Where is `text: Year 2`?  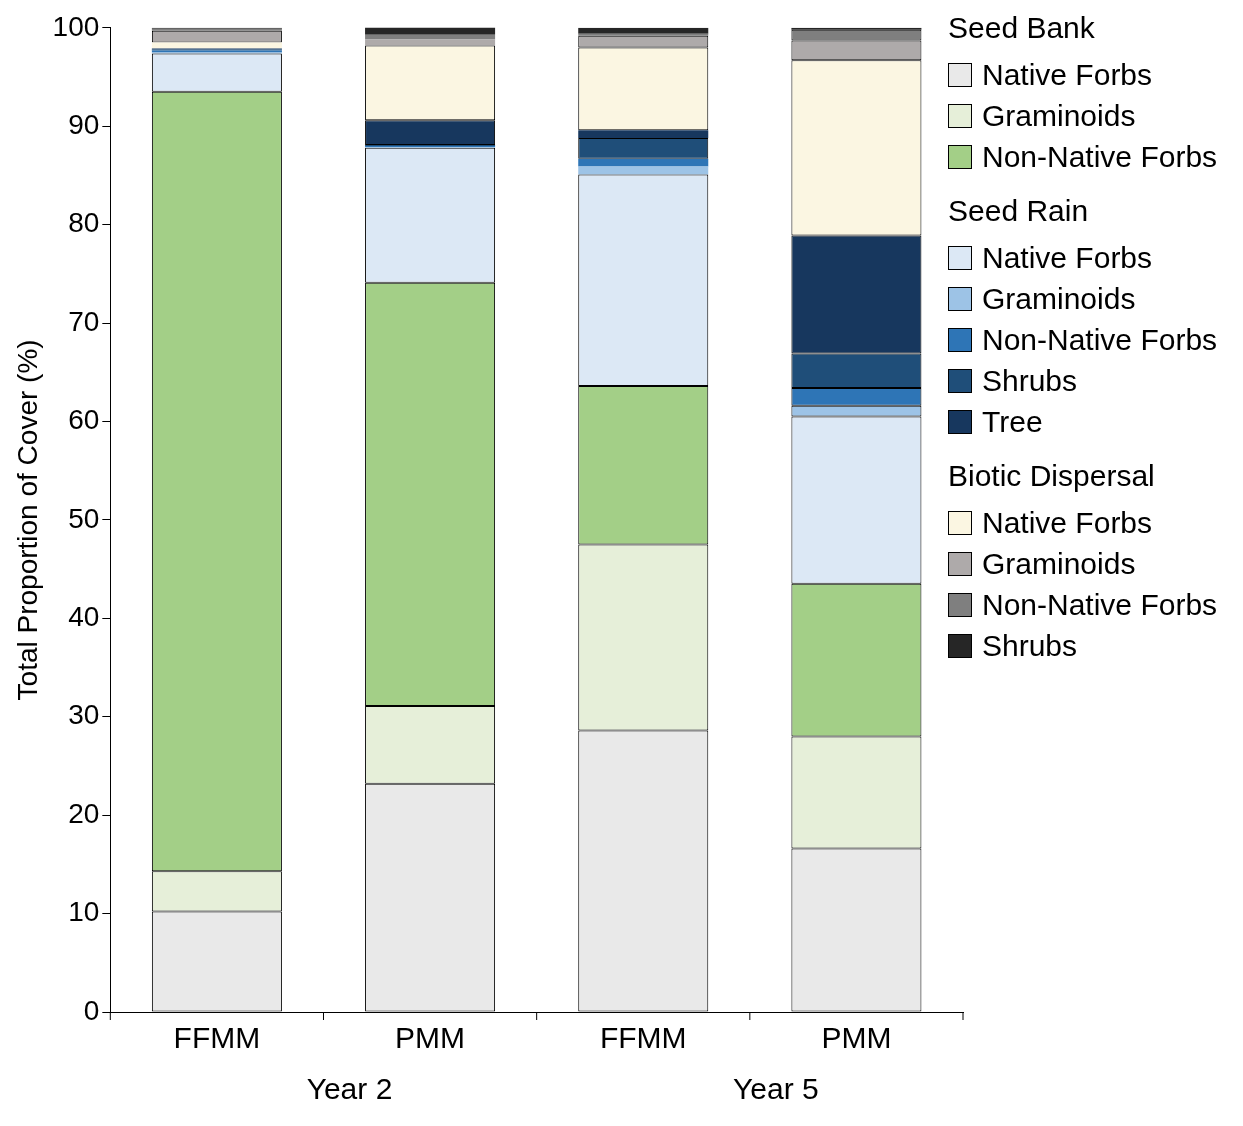
text: Year 2 is located at coordinates (349, 1089).